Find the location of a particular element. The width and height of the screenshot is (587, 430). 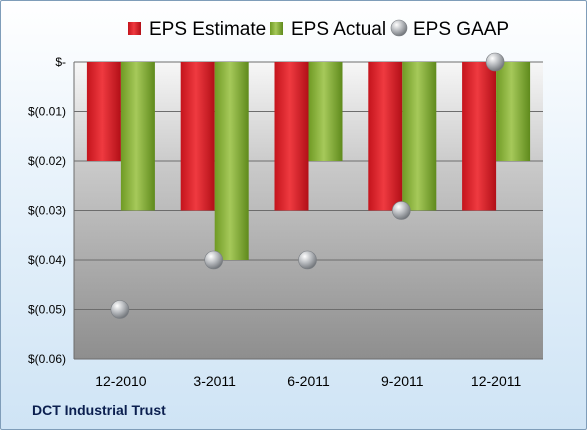

y-tick-label: $(0.06) is located at coordinates (47, 359).